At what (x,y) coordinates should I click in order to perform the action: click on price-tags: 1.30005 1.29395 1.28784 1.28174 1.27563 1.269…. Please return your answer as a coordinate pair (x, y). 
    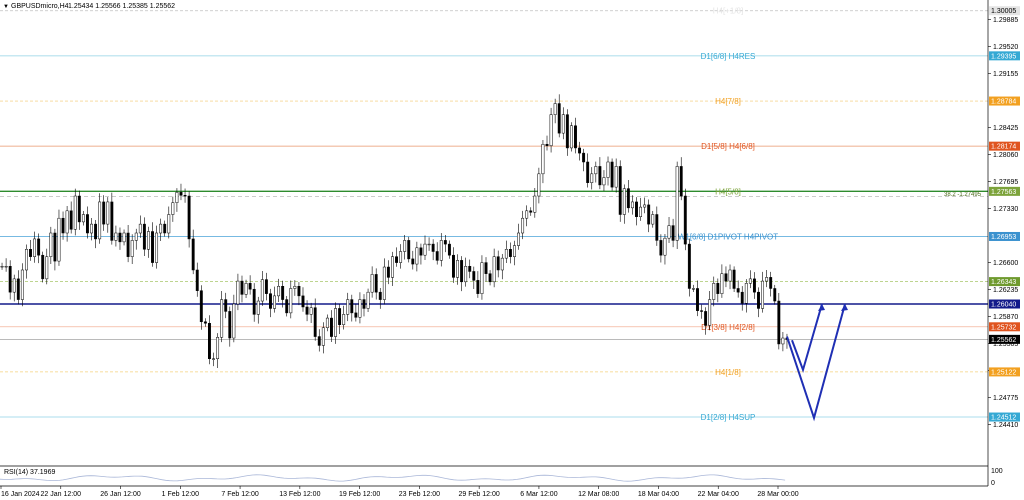
    Looking at the image, I should click on (1004, 214).